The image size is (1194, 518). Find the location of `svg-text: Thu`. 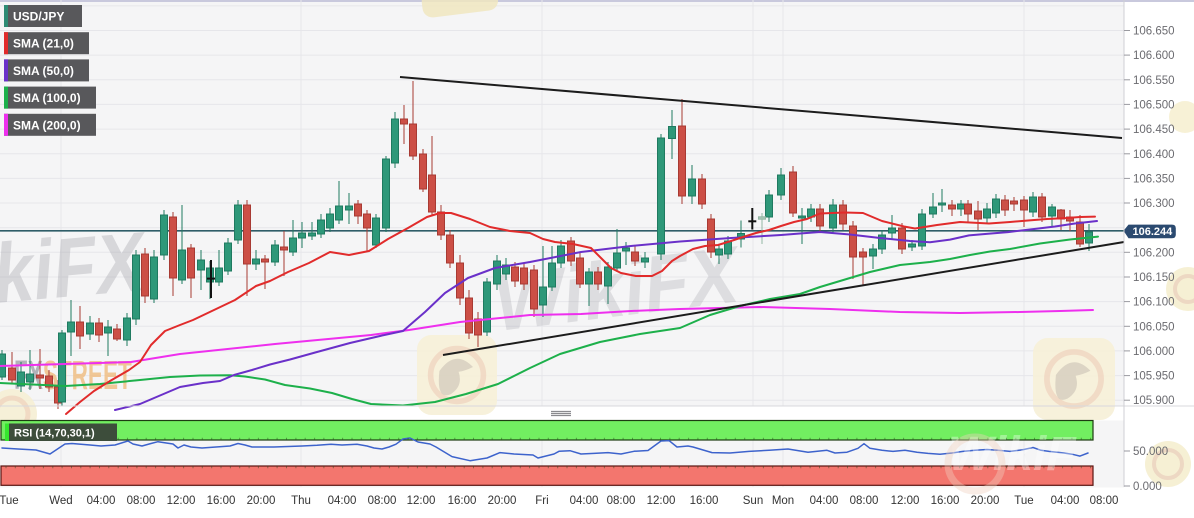

svg-text: Thu is located at coordinates (301, 501).